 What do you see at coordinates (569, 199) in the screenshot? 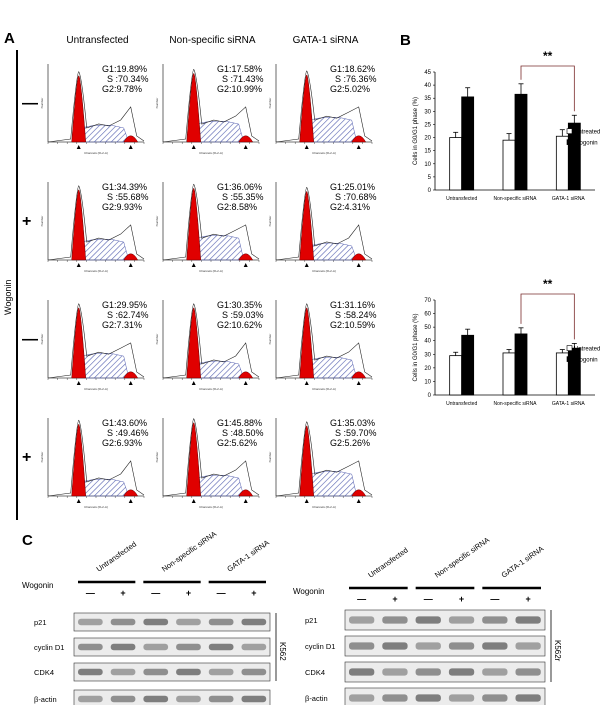
I see `category-label: GATA-1 siRNA` at bounding box center [569, 199].